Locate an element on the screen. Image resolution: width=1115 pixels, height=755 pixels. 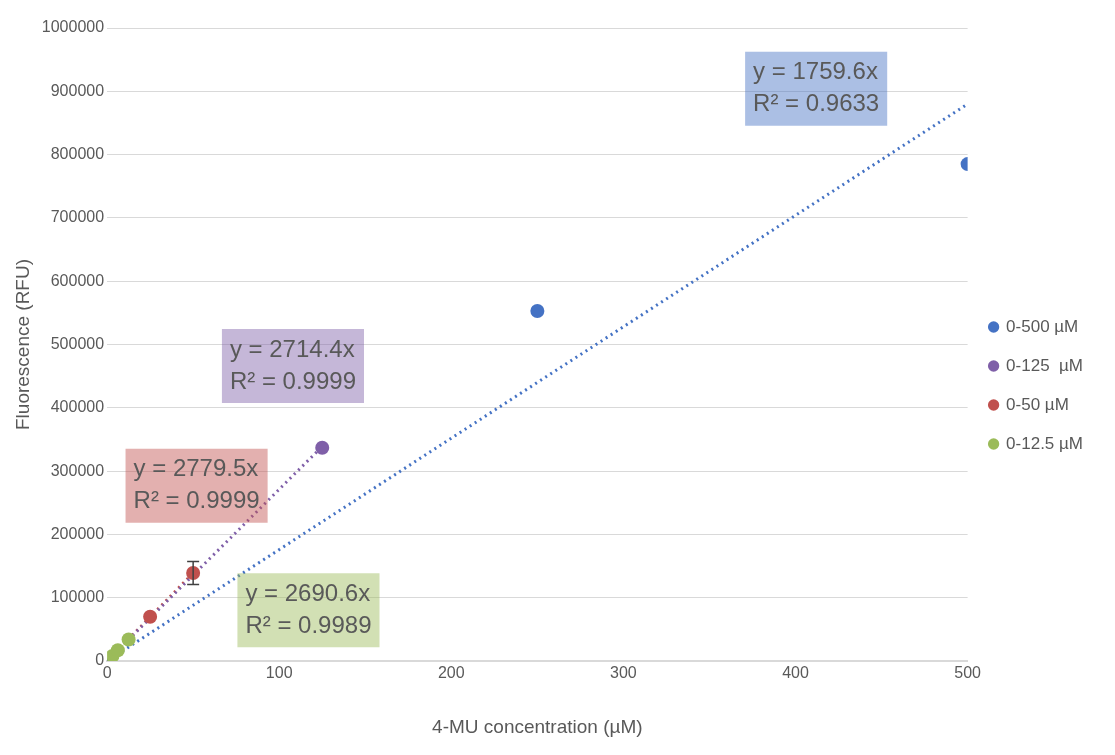
y-tick-label: 600000 is located at coordinates (77, 280).